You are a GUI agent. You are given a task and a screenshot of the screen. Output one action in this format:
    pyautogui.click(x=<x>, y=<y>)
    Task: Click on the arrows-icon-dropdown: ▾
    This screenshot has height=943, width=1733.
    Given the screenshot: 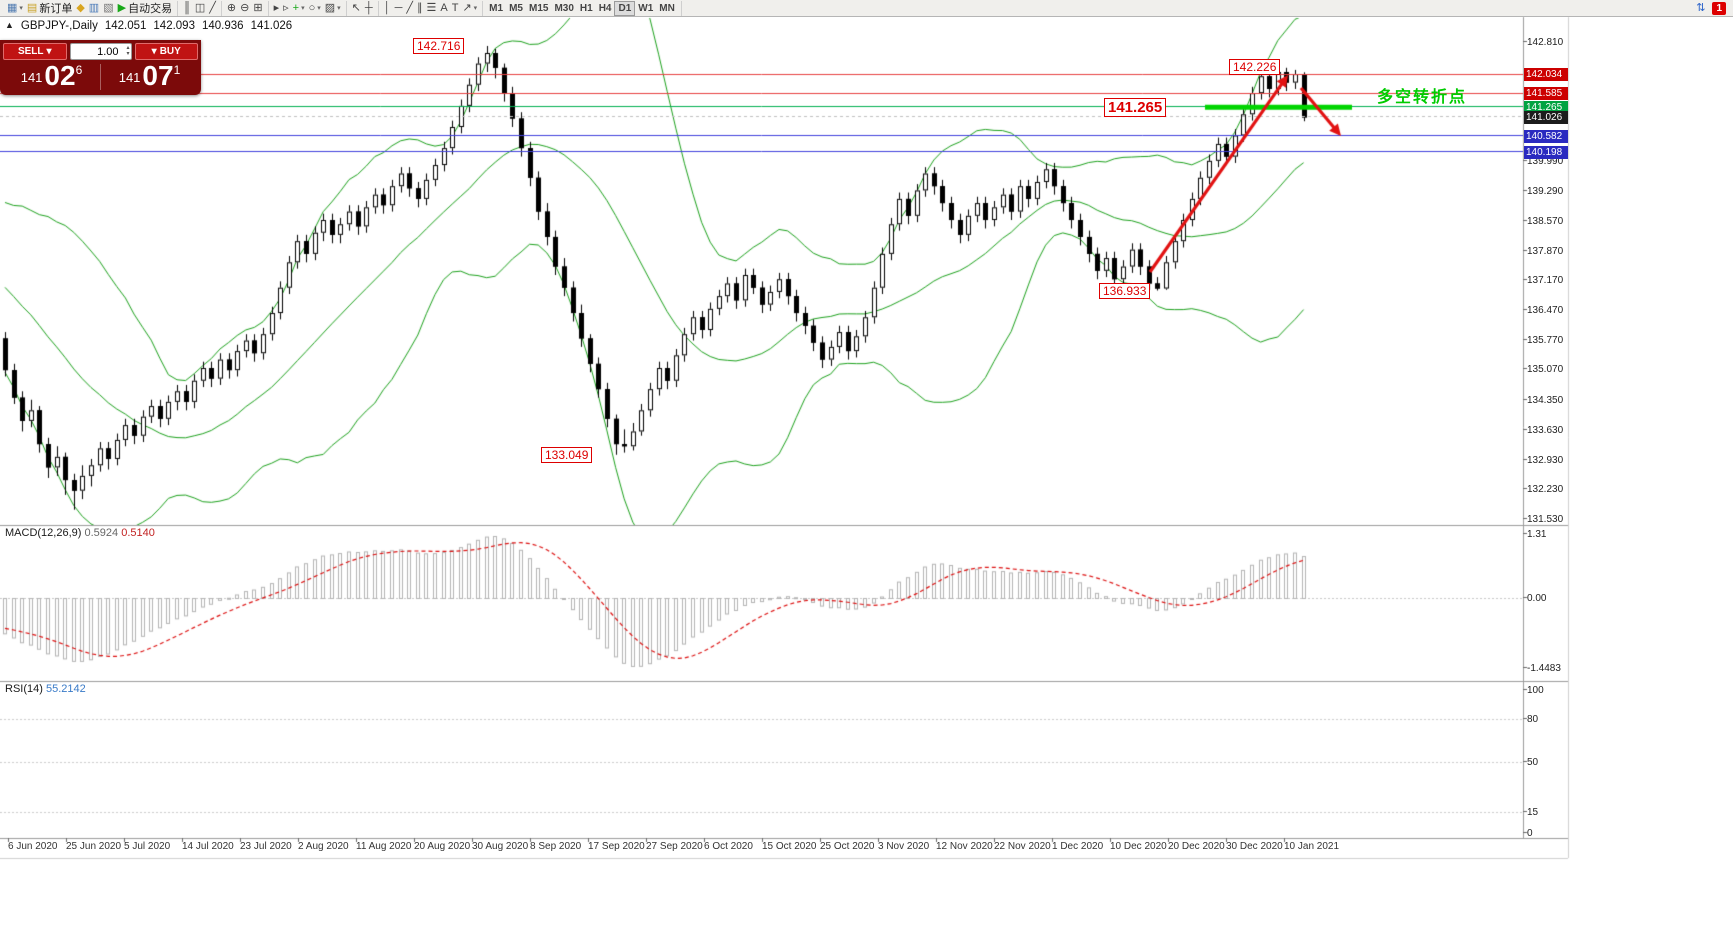 What is the action you would take?
    pyautogui.click(x=475, y=8)
    